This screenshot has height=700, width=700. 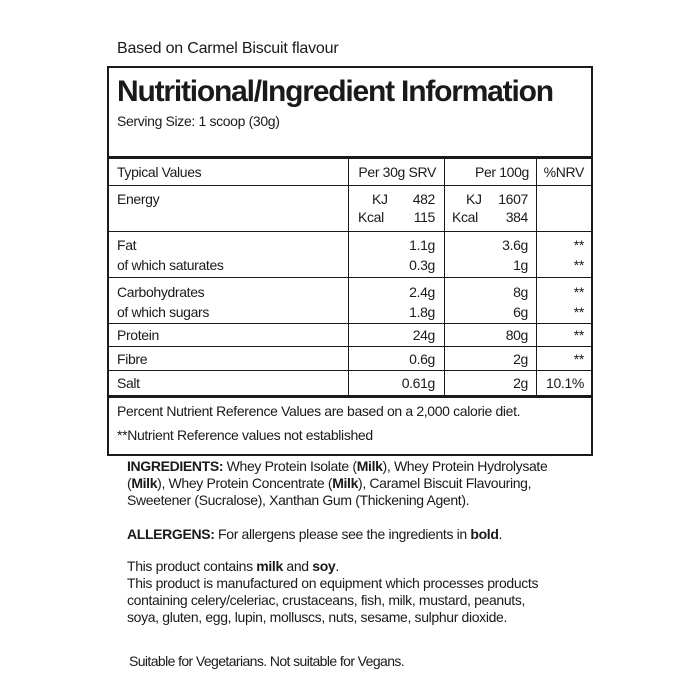 What do you see at coordinates (422, 292) in the screenshot?
I see `per-serving-value: 2.4g` at bounding box center [422, 292].